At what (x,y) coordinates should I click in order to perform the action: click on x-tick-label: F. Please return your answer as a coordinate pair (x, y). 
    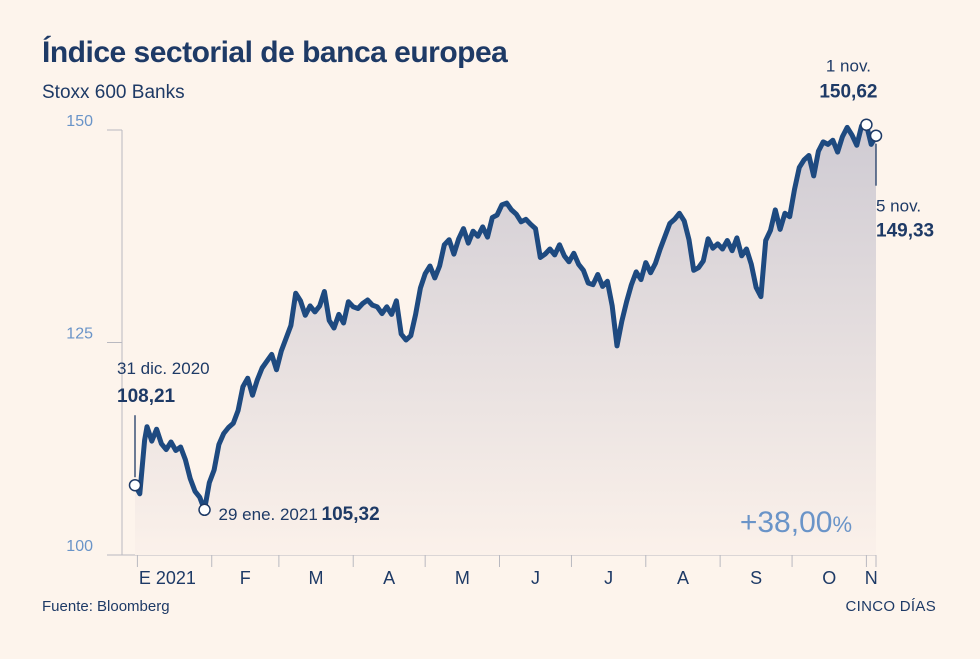
    Looking at the image, I should click on (245, 578).